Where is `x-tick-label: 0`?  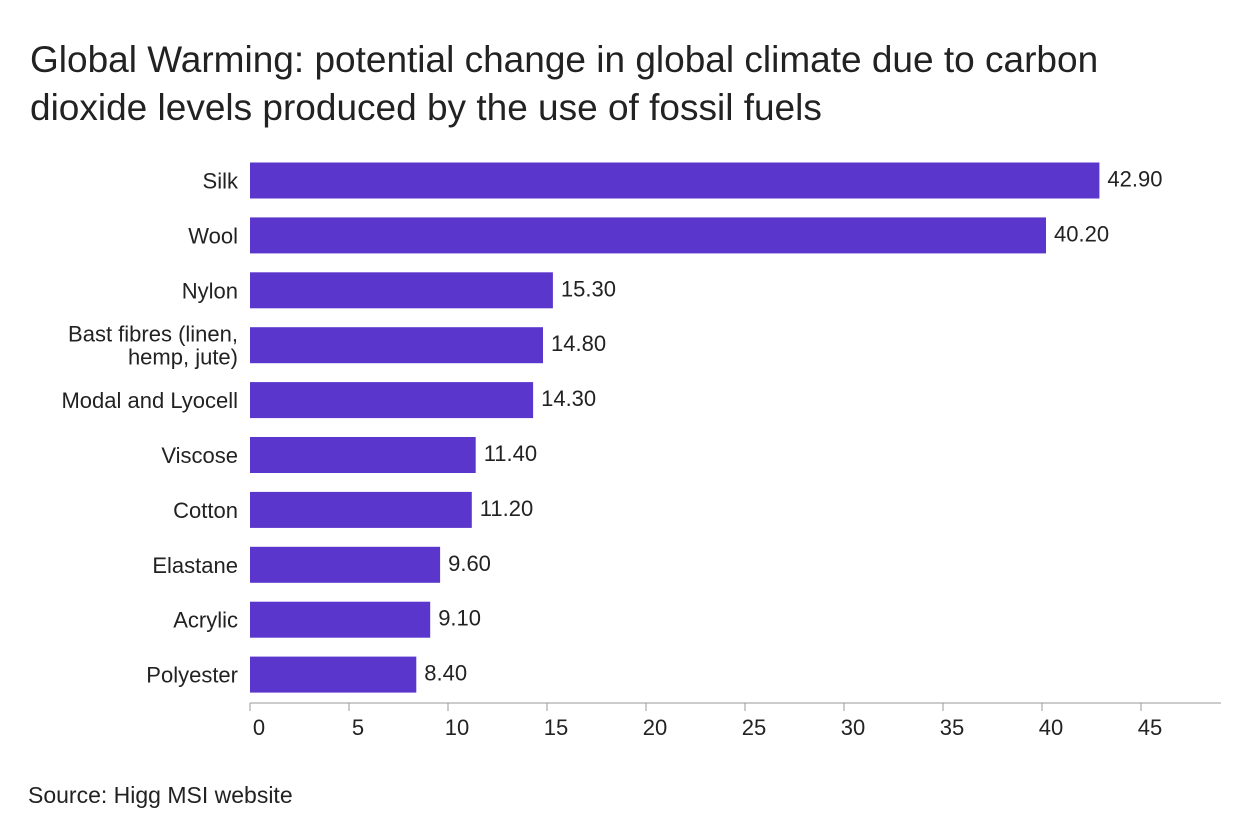
x-tick-label: 0 is located at coordinates (259, 727).